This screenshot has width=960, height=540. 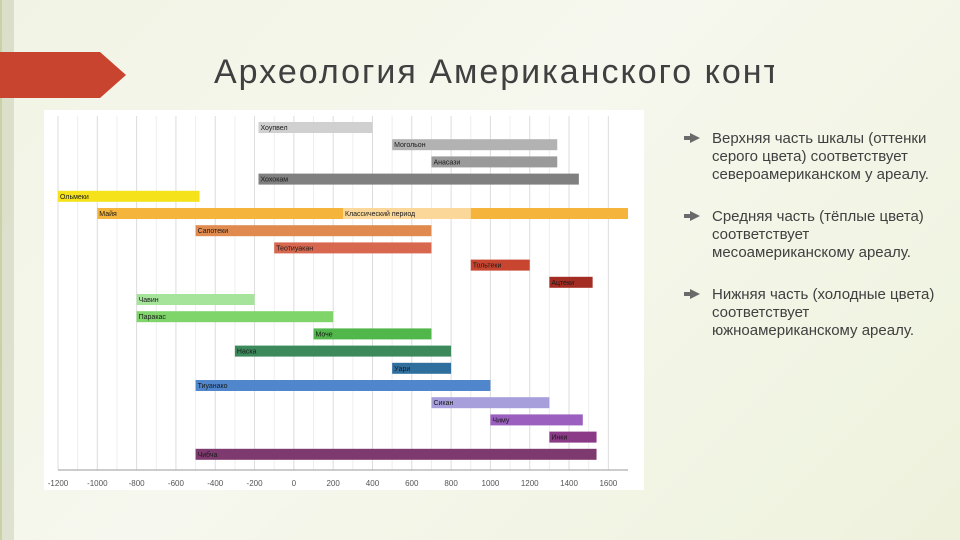 I want to click on x-tick-label: 200, so click(x=333, y=483).